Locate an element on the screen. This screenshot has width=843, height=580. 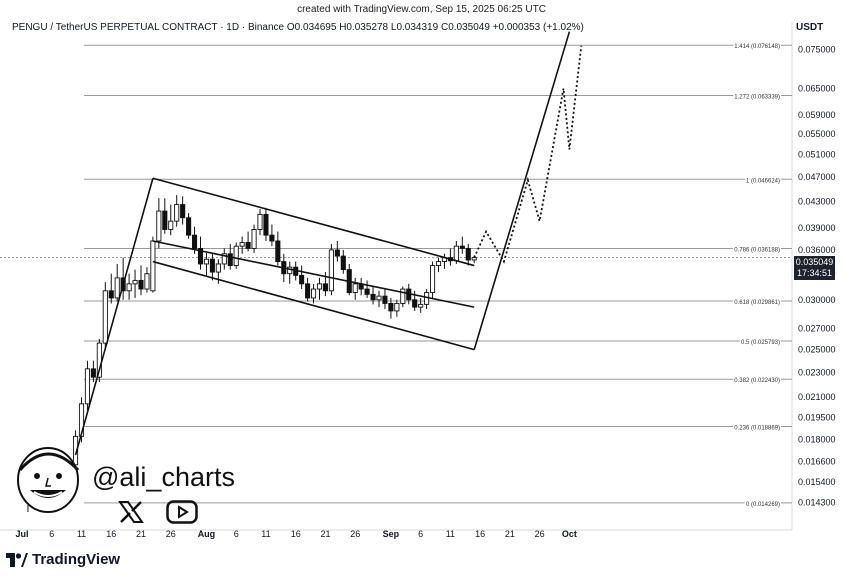
y-tick-label: 0.055000 is located at coordinates (817, 134).